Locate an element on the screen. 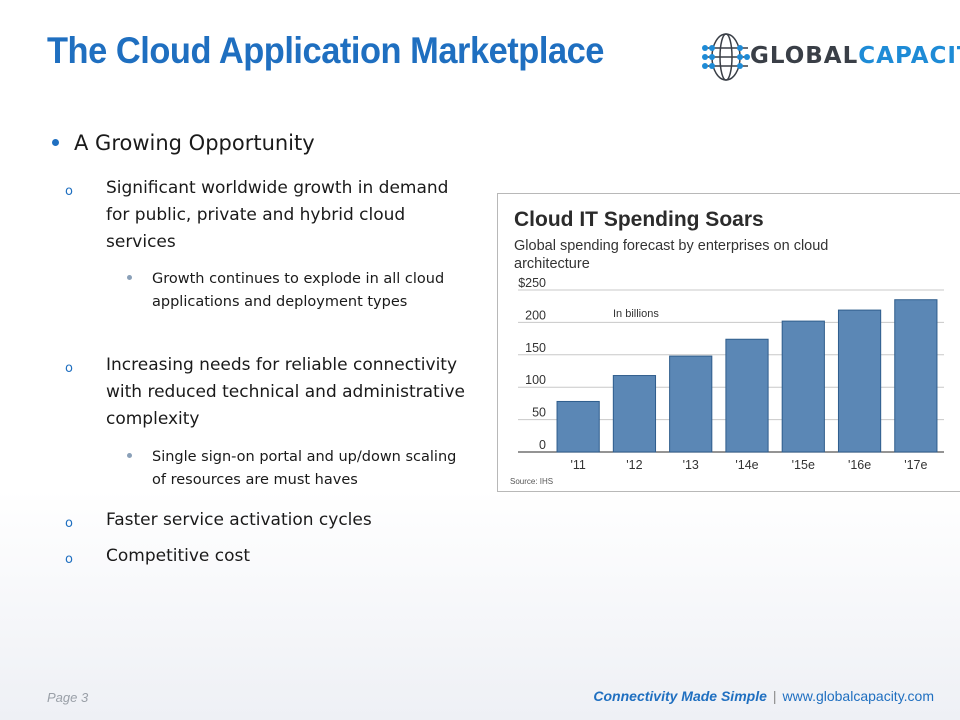 This screenshot has height=720, width=960. chart-x-tick-label: '14e is located at coordinates (746, 465).